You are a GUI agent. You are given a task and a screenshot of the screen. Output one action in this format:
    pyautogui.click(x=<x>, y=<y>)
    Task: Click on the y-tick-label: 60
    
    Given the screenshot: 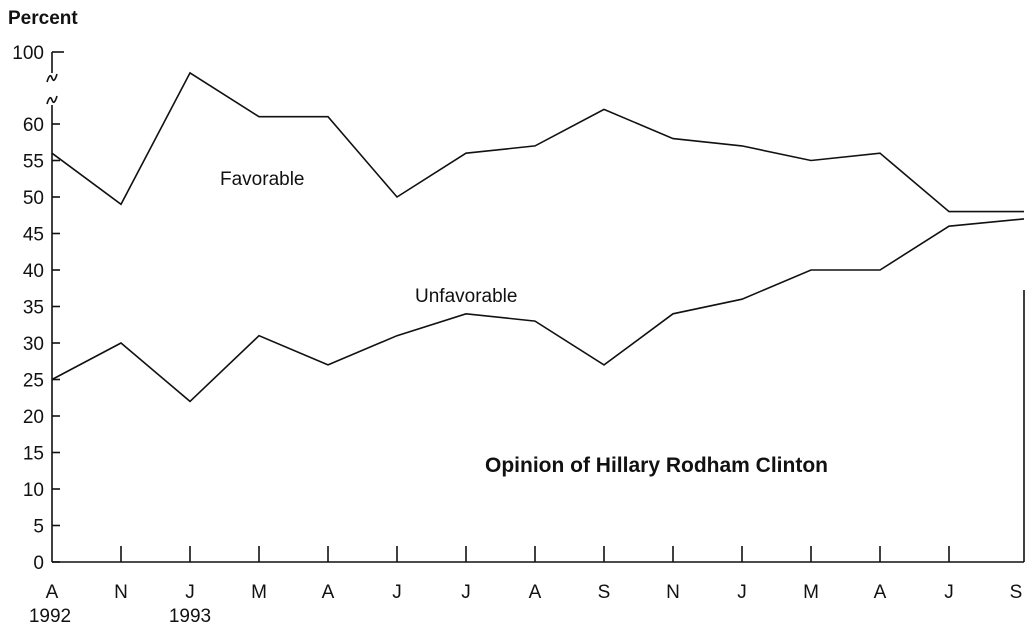 What is the action you would take?
    pyautogui.click(x=33, y=125)
    